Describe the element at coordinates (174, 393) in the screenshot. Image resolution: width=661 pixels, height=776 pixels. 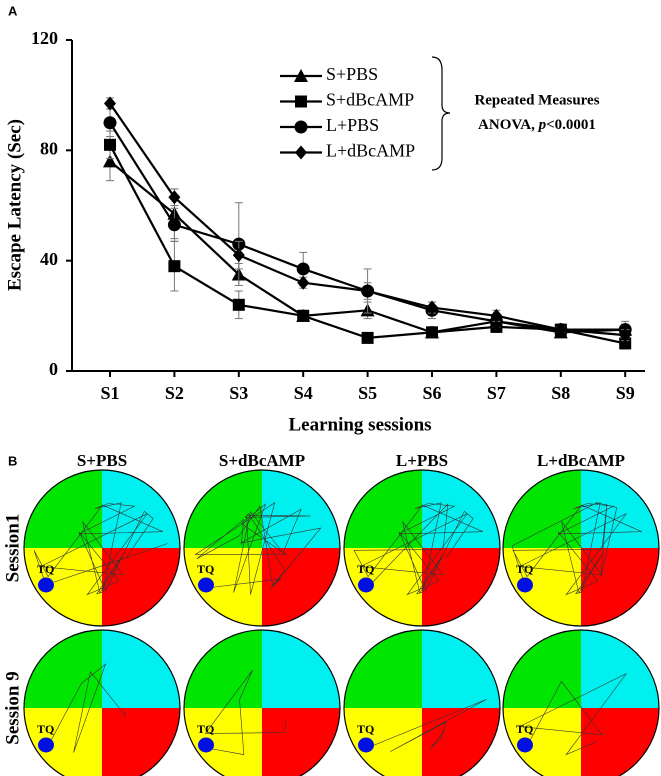
I see `x-tick-label: S2` at that location.